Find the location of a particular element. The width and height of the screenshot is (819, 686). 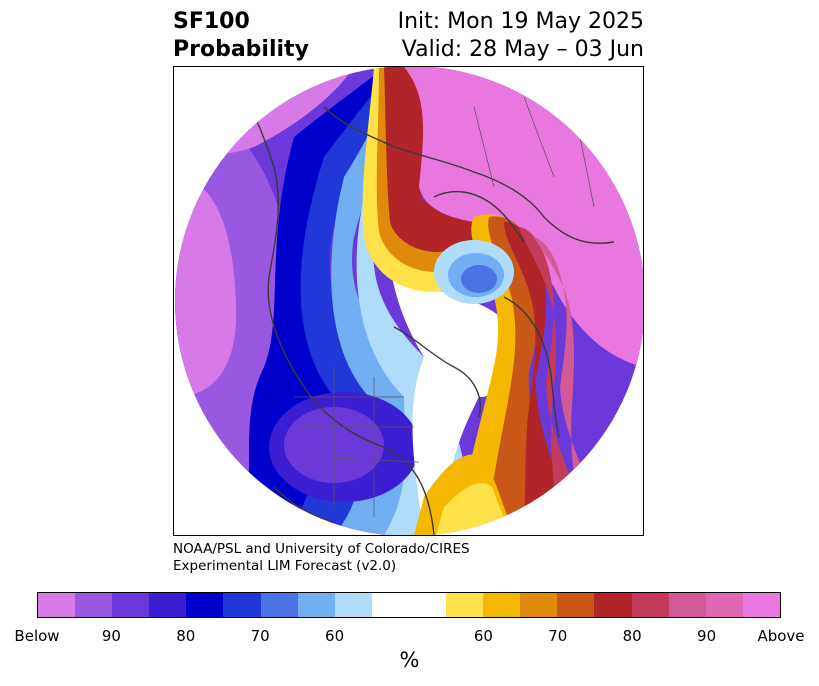

valid-range: Valid: 28 May – 03 Jun is located at coordinates (522, 49).